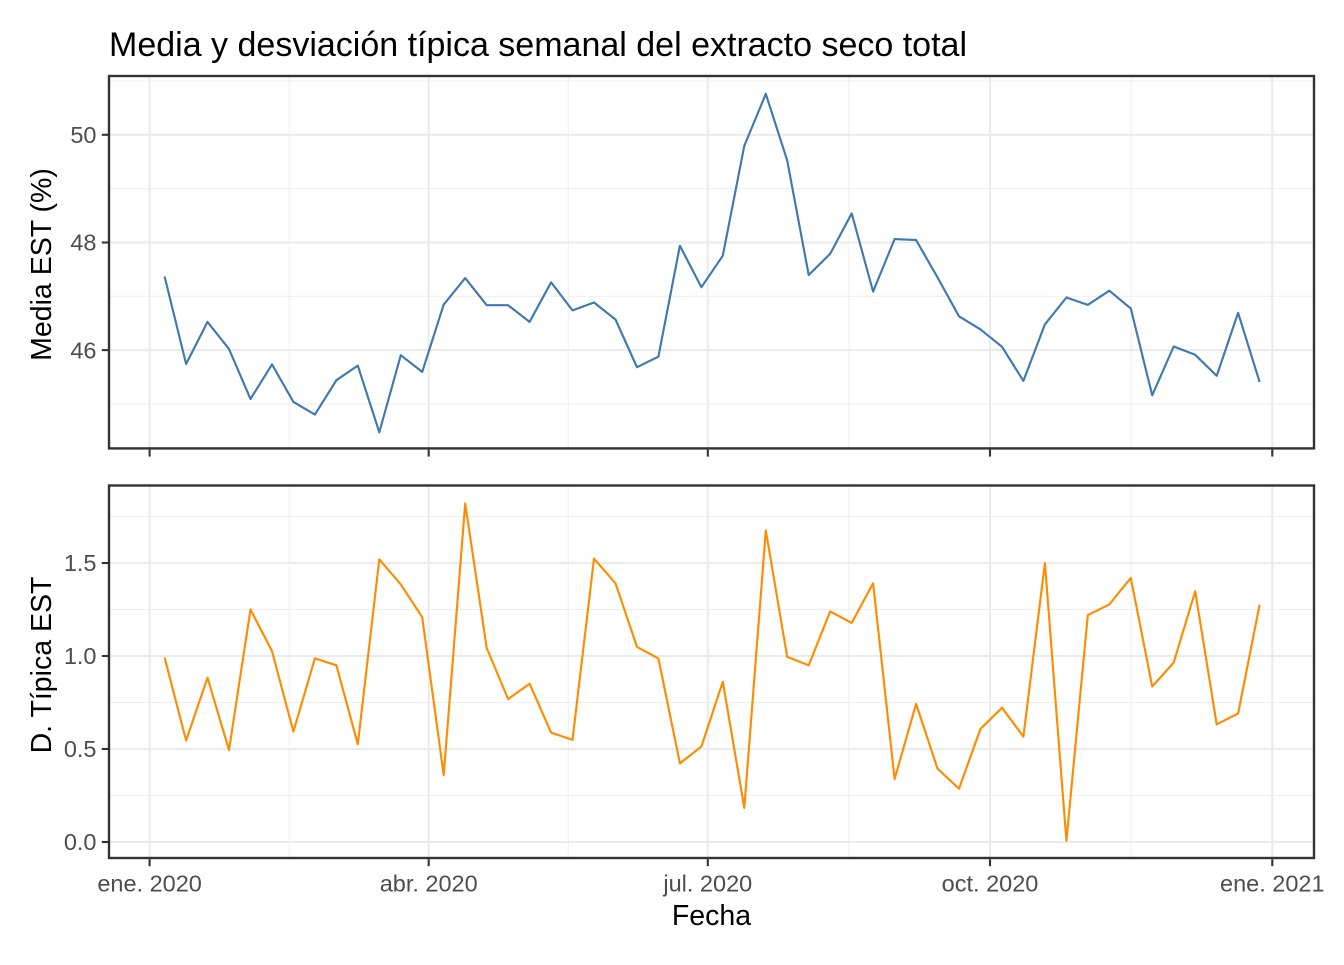 The width and height of the screenshot is (1344, 965). What do you see at coordinates (83, 350) in the screenshot?
I see `svg-text: 46` at bounding box center [83, 350].